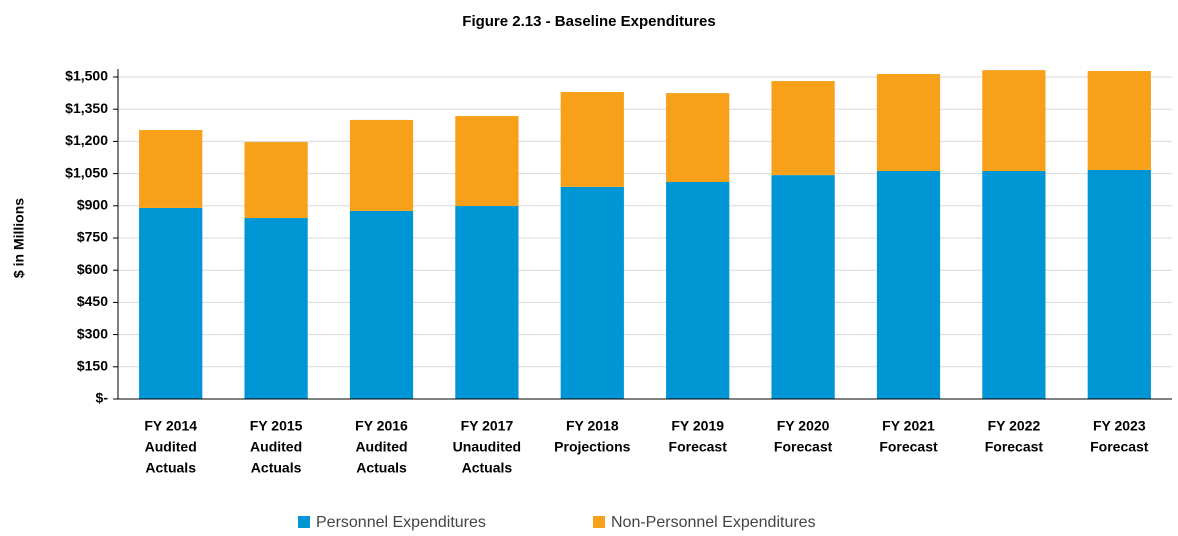 Image resolution: width=1178 pixels, height=536 pixels. What do you see at coordinates (487, 426) in the screenshot?
I see `x-tick-label: FY 2017` at bounding box center [487, 426].